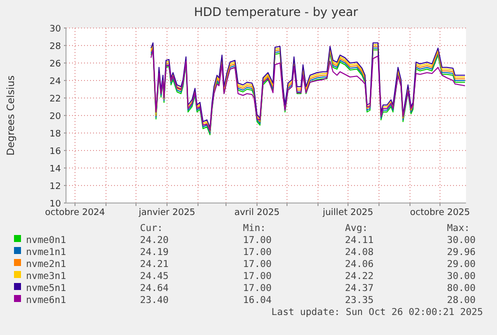 The image size is (497, 335). I want to click on text: 24.37, so click(359, 288).